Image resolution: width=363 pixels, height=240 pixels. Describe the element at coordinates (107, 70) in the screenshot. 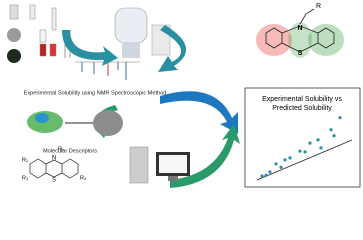

I see `spectrum` at that location.